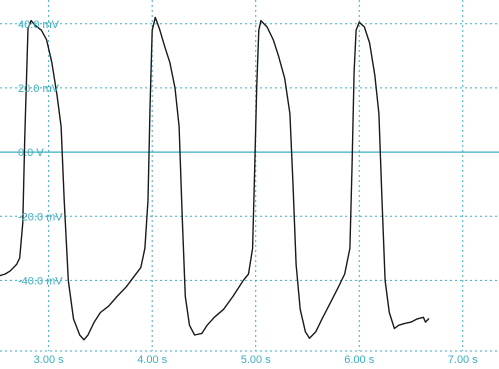  What do you see at coordinates (40, 217) in the screenshot?
I see `y-tick-label: -20.0 mV` at bounding box center [40, 217].